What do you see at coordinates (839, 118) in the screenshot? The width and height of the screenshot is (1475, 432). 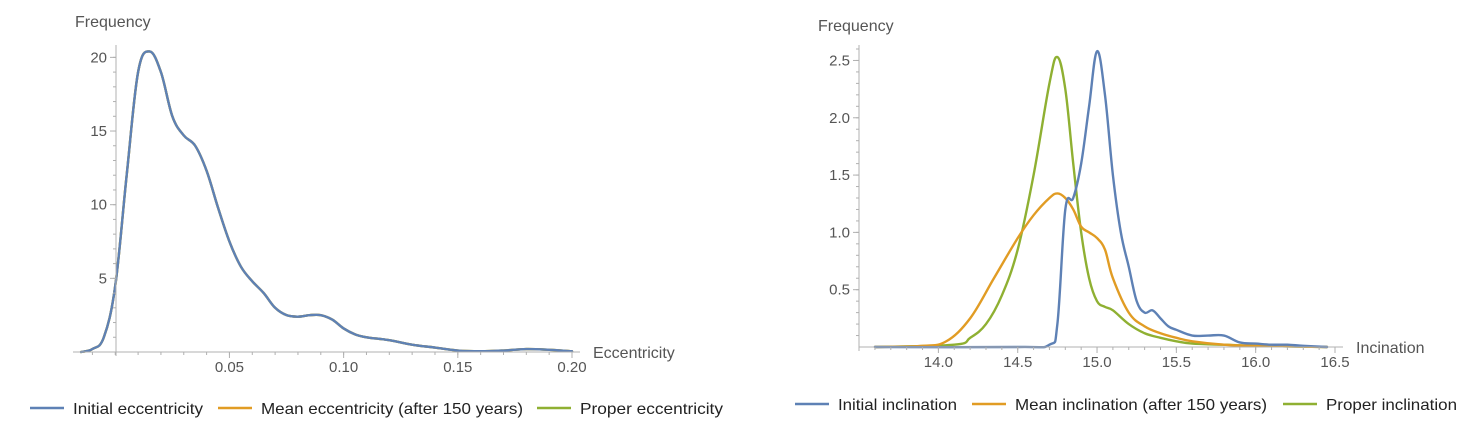 I see `inclination-y-tick-label: 2.0` at bounding box center [839, 118].